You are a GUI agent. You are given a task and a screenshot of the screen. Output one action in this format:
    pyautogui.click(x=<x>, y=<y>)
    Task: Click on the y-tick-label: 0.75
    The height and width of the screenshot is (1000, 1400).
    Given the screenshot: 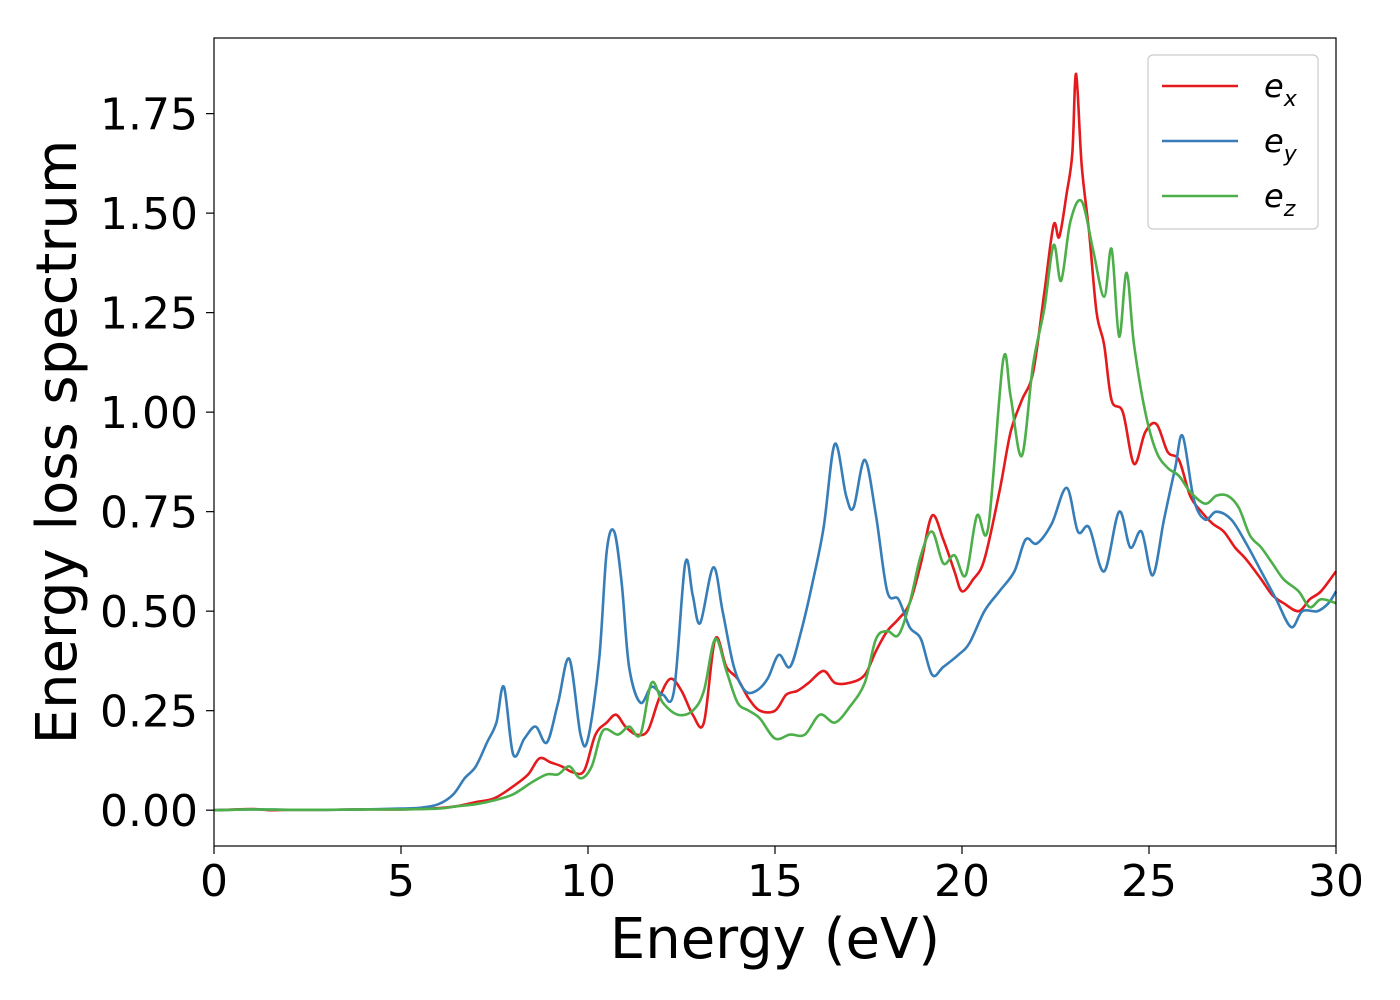 What is the action you would take?
    pyautogui.click(x=149, y=513)
    